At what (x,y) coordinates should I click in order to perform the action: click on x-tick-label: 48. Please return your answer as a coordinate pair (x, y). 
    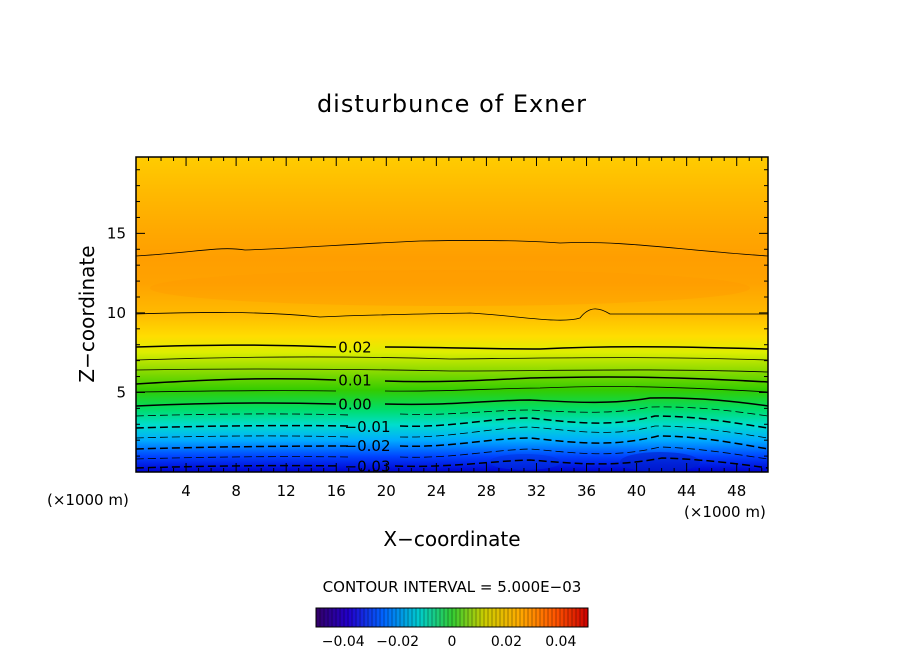
    Looking at the image, I should click on (736, 491).